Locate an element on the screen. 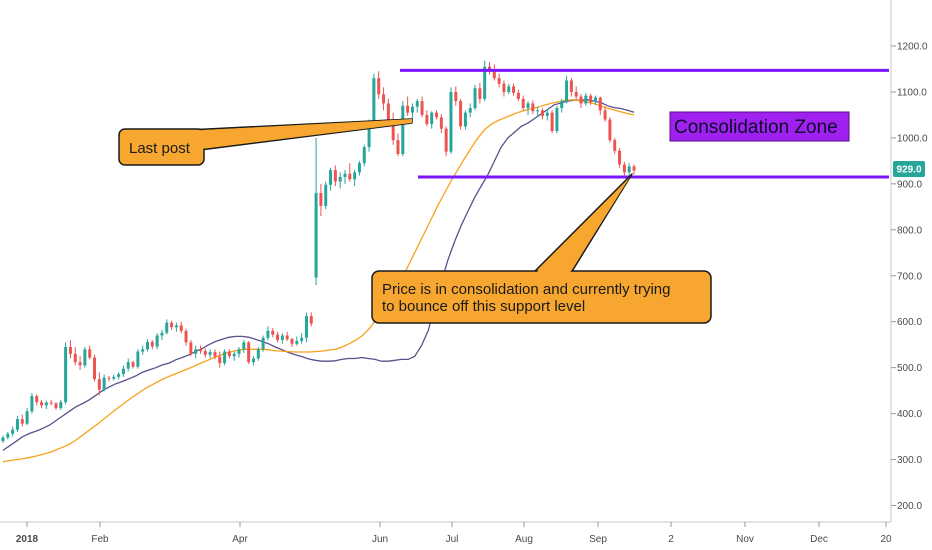  last-post-pointer-fill is located at coordinates (299, 134).